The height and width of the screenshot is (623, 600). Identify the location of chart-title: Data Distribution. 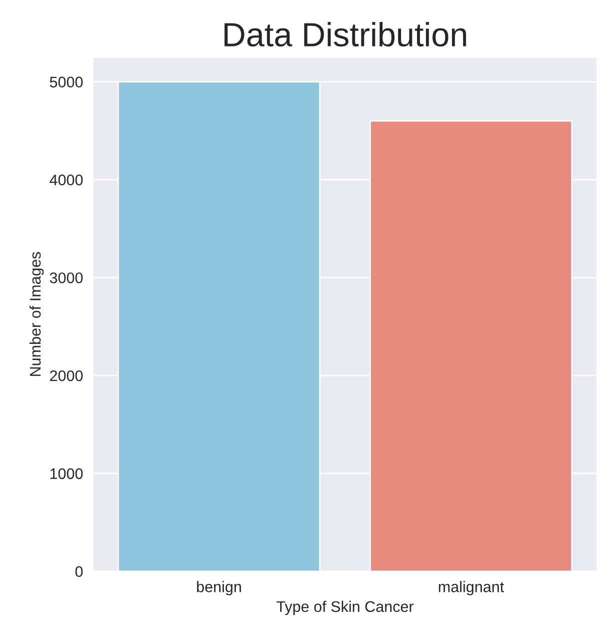
(345, 34).